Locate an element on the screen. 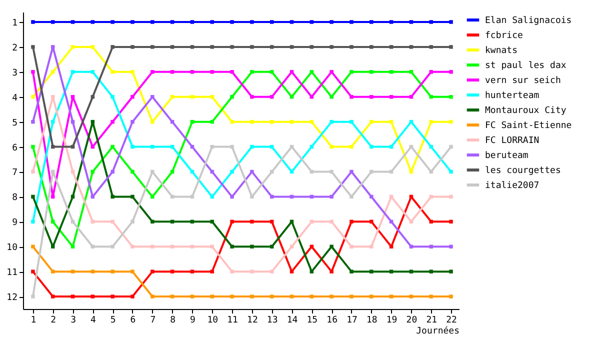  x-tick-label: 19 is located at coordinates (392, 321).